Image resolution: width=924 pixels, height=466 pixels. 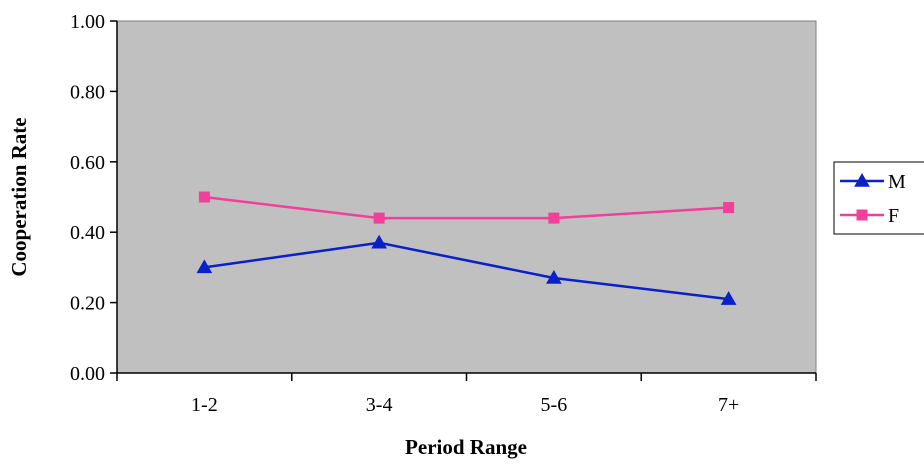 I want to click on y-tick-label: 1.00, so click(x=87, y=22).